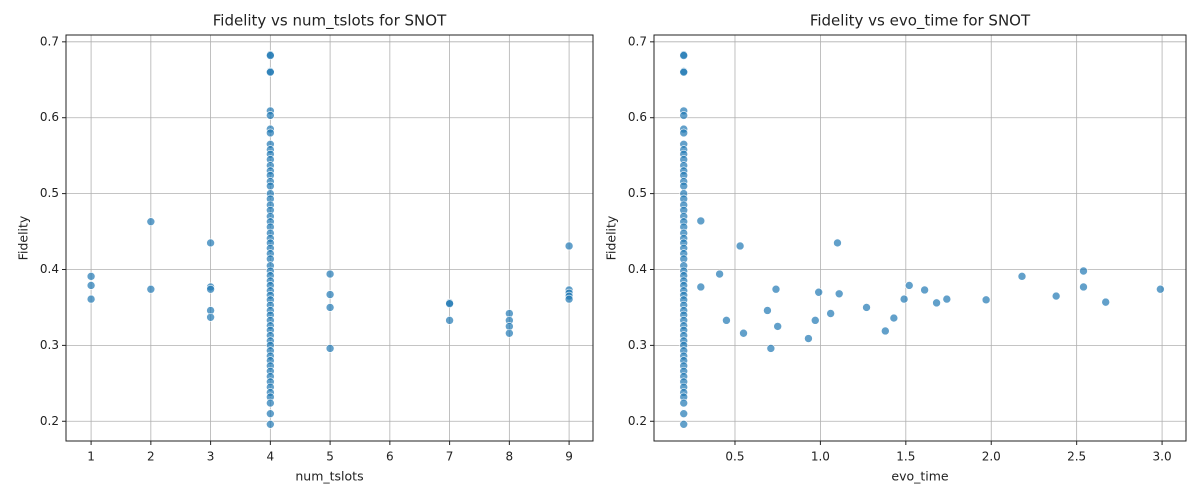  What do you see at coordinates (991, 457) in the screenshot?
I see `x-tick-label: 2.0` at bounding box center [991, 457].